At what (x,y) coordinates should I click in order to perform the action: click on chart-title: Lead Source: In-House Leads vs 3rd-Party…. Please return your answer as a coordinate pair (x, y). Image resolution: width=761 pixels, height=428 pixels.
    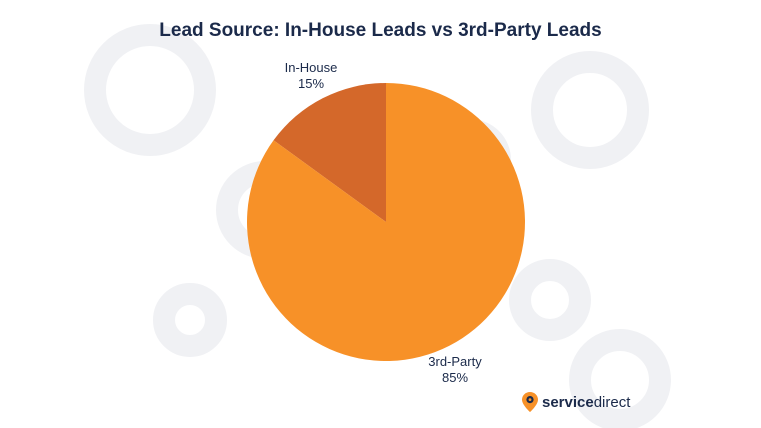
    Looking at the image, I should click on (380, 30).